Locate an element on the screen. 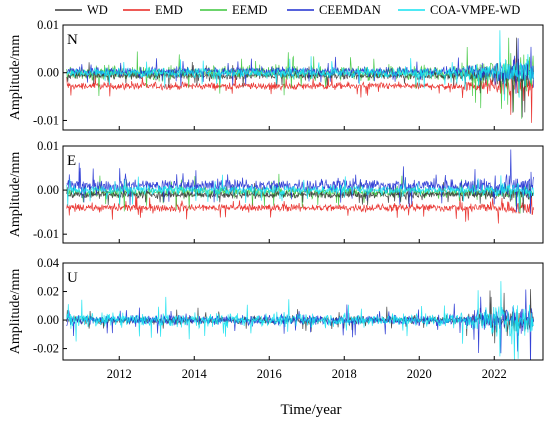 The height and width of the screenshot is (422, 550). legend-entry-coa-vmpe-wd: COA-VMPE-WD is located at coordinates (459, 10).